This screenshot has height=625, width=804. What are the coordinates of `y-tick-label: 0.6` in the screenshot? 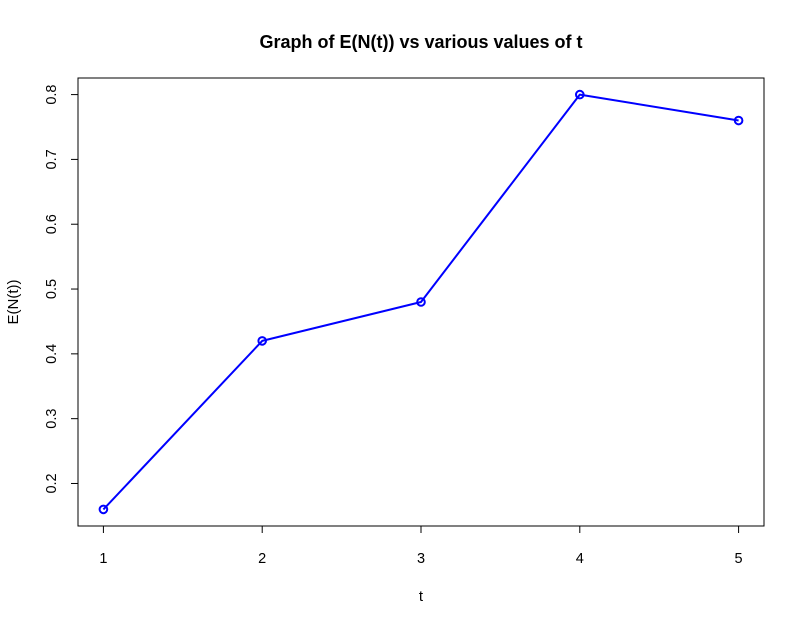 It's located at (52, 224).